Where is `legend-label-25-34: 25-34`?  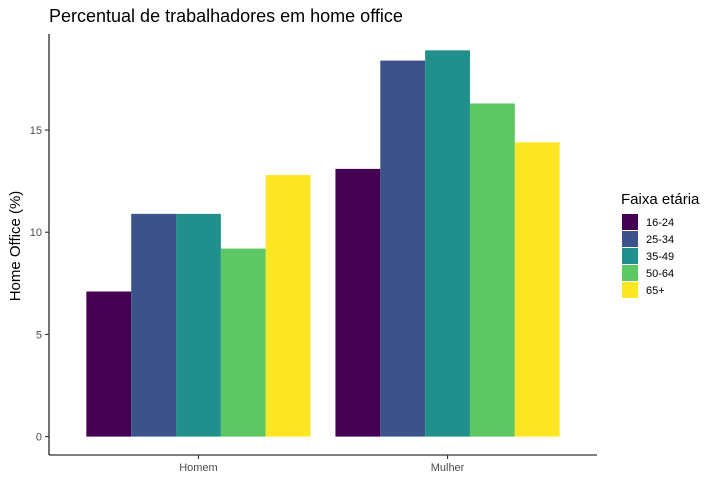 legend-label-25-34: 25-34 is located at coordinates (660, 240).